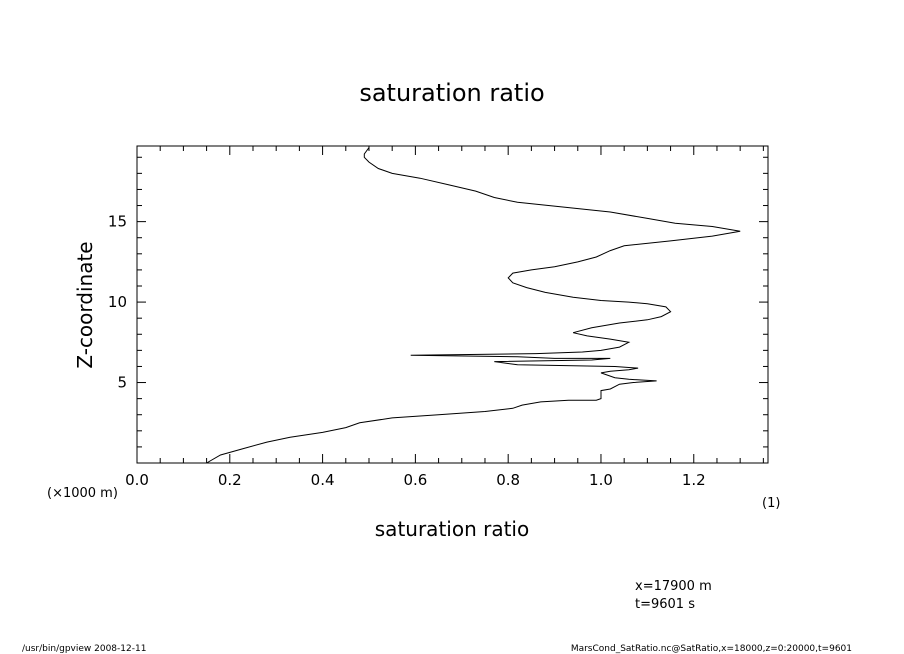 This screenshot has width=904, height=654. What do you see at coordinates (85, 304) in the screenshot?
I see `y-axis-label: Z-coordinate` at bounding box center [85, 304].